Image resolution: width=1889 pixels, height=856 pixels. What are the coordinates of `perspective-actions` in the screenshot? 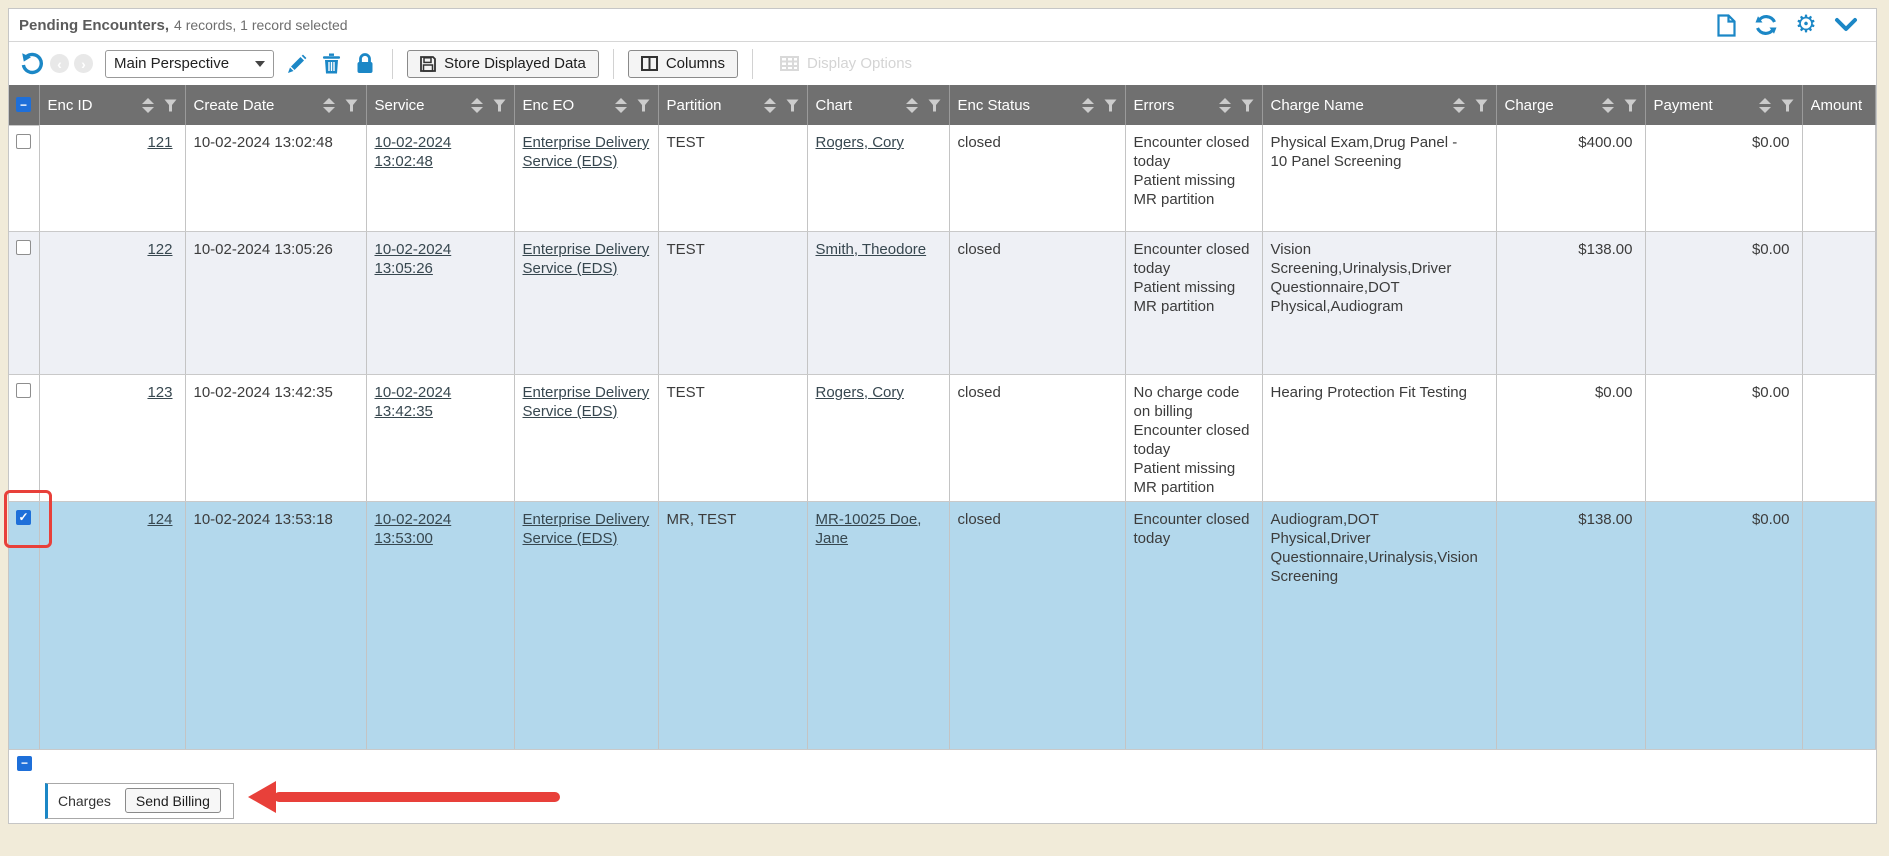 It's located at (331, 64).